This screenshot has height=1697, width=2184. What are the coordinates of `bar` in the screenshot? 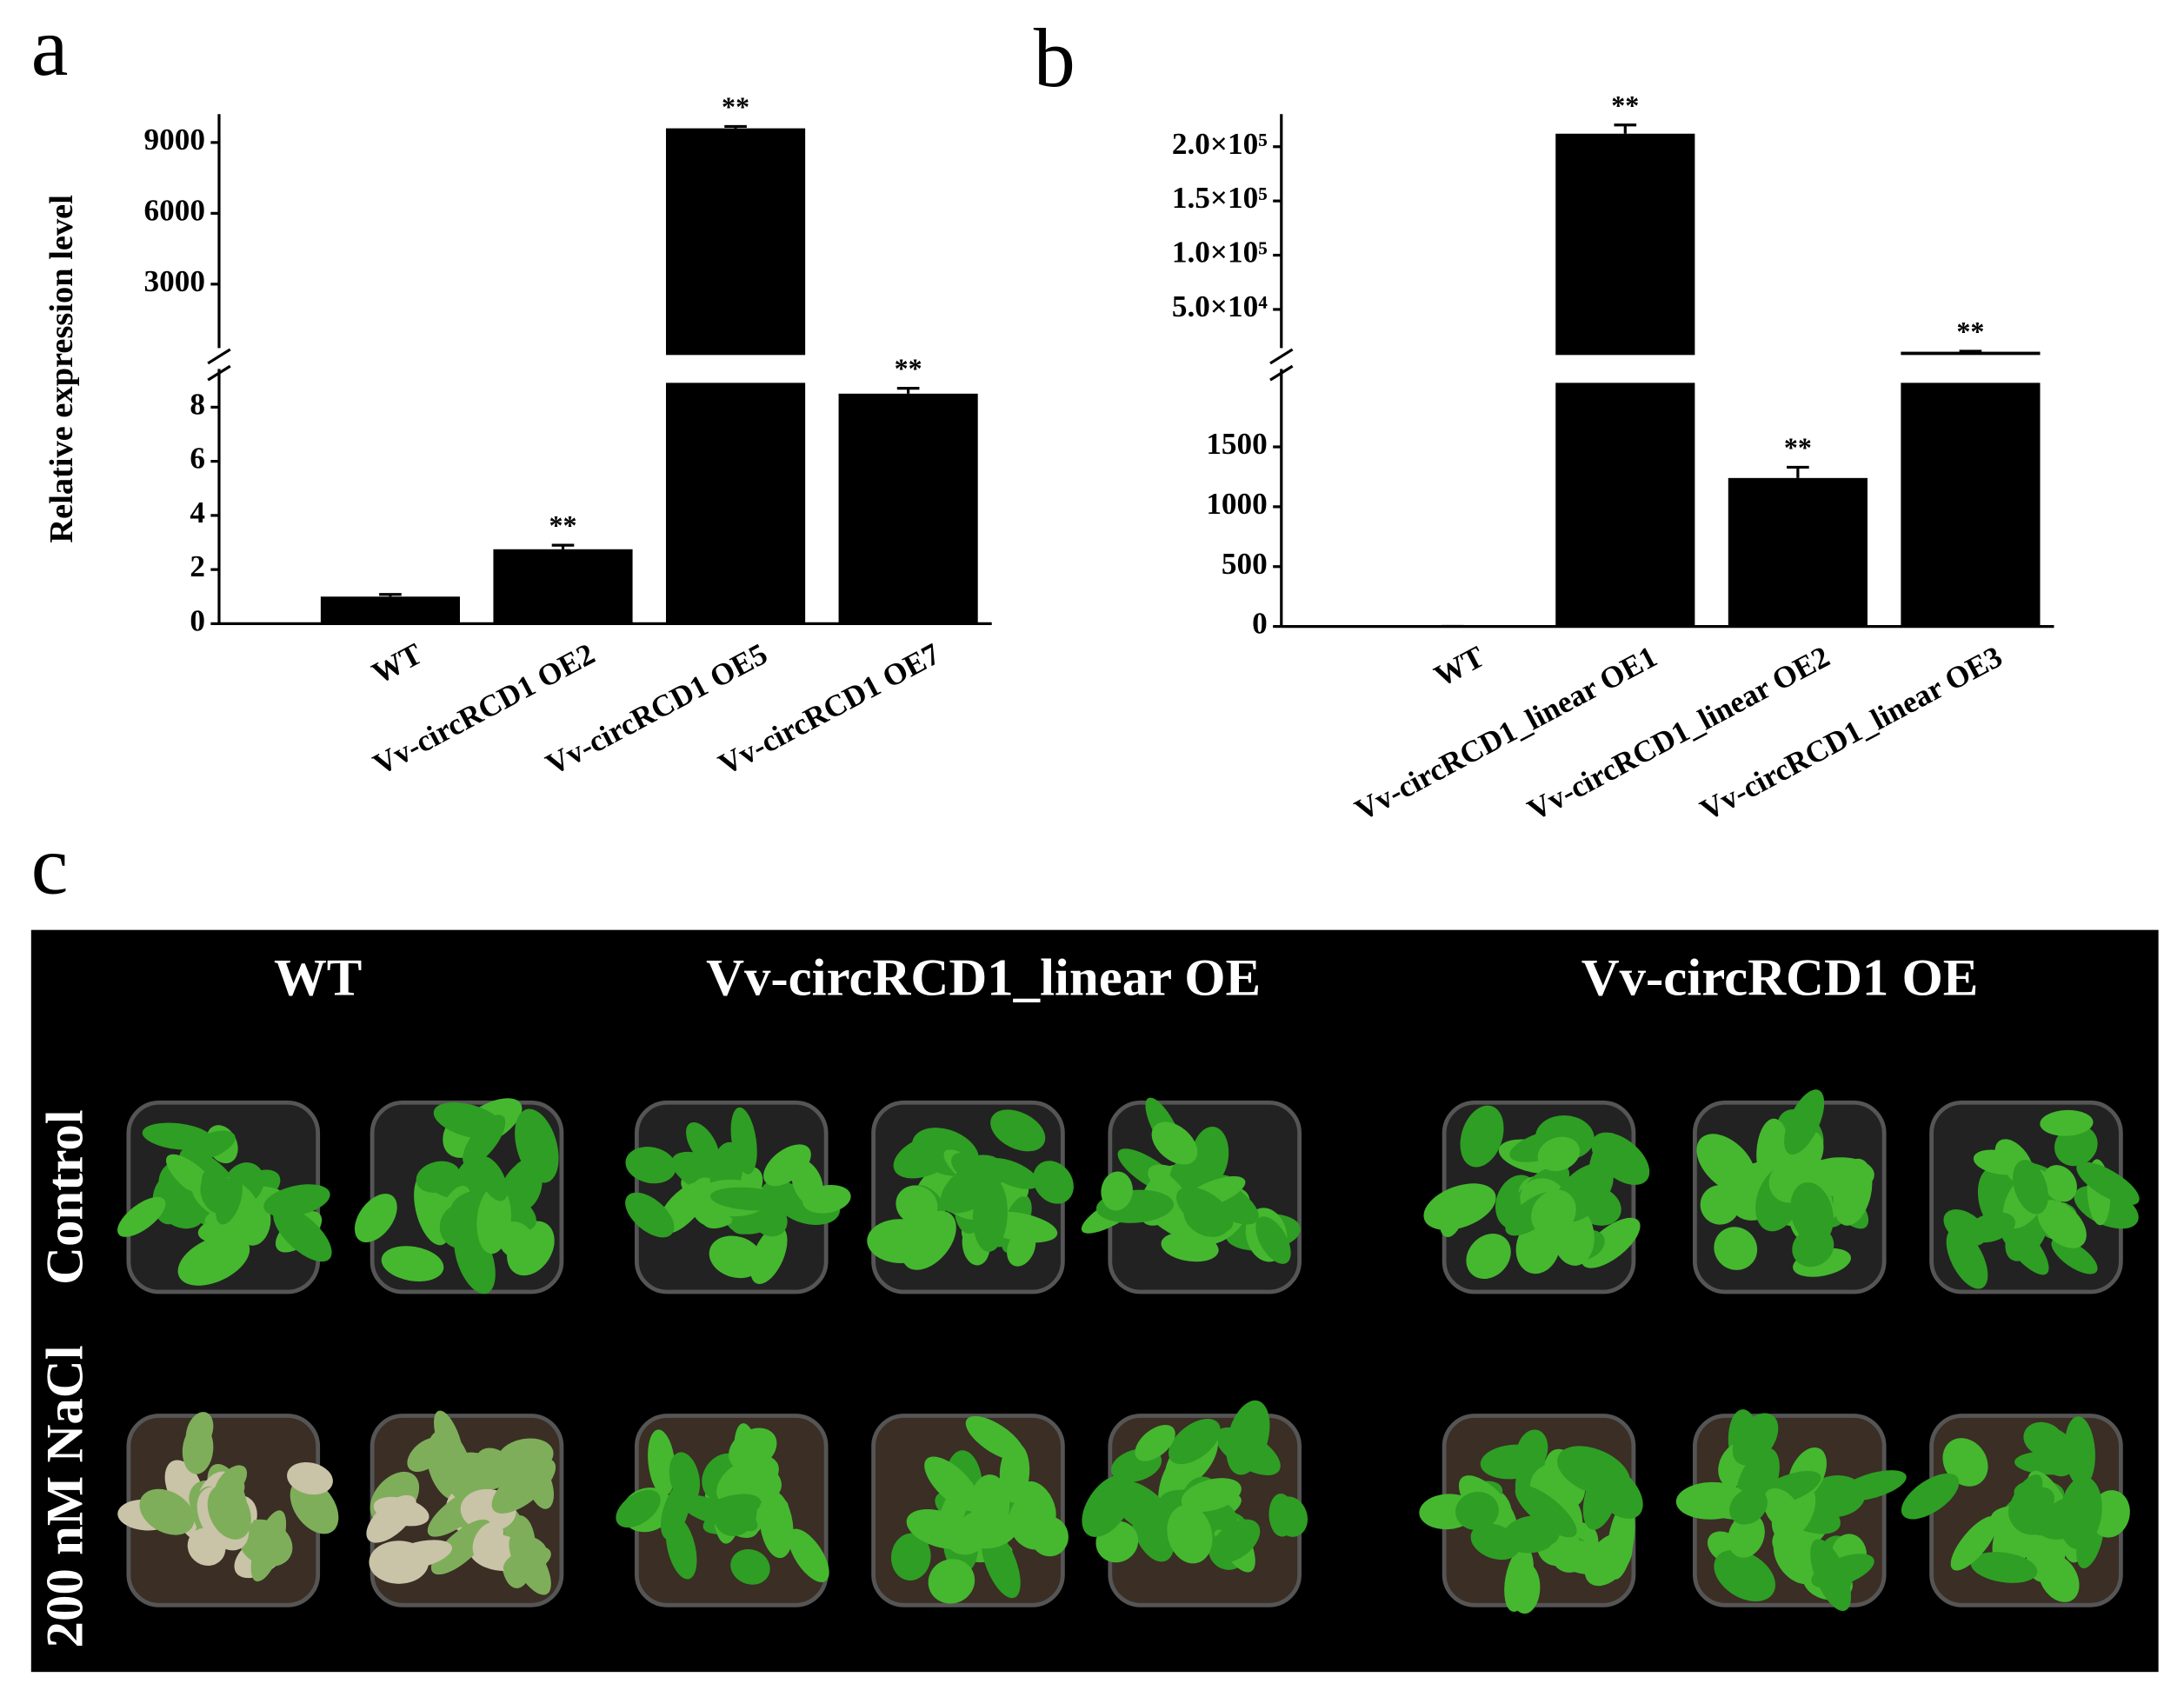 It's located at (563, 586).